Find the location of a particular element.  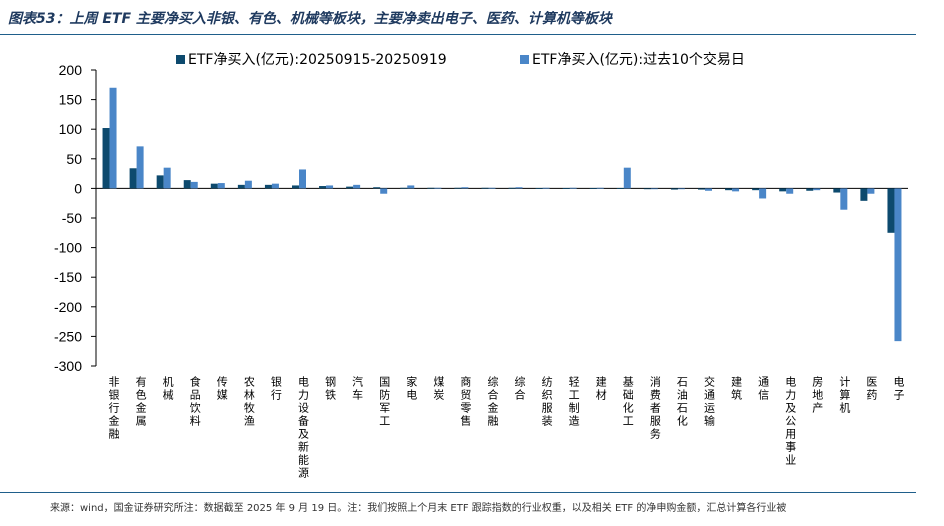

x-category-label: 钢铁 is located at coordinates (330, 389).